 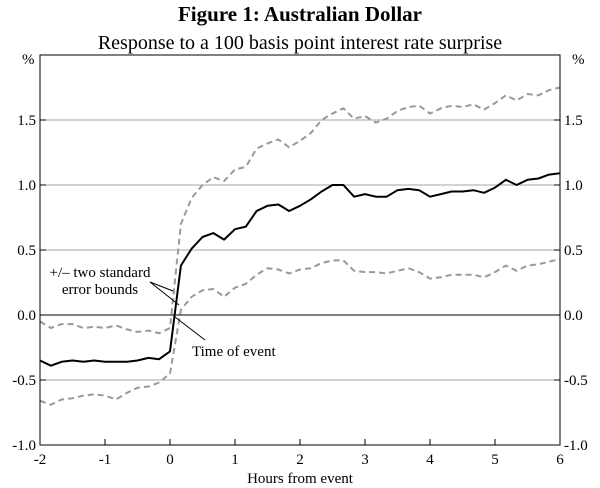 What do you see at coordinates (235, 460) in the screenshot?
I see `x-tick-label: 1` at bounding box center [235, 460].